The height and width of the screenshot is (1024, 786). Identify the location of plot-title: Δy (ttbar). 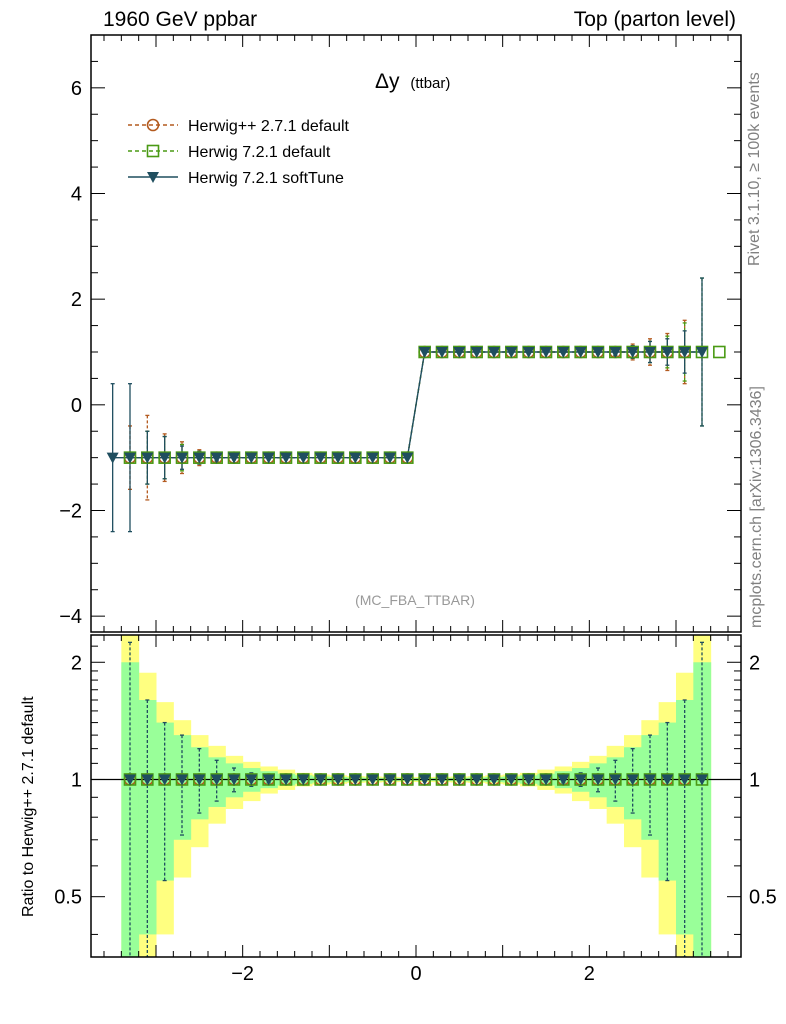
(412, 81).